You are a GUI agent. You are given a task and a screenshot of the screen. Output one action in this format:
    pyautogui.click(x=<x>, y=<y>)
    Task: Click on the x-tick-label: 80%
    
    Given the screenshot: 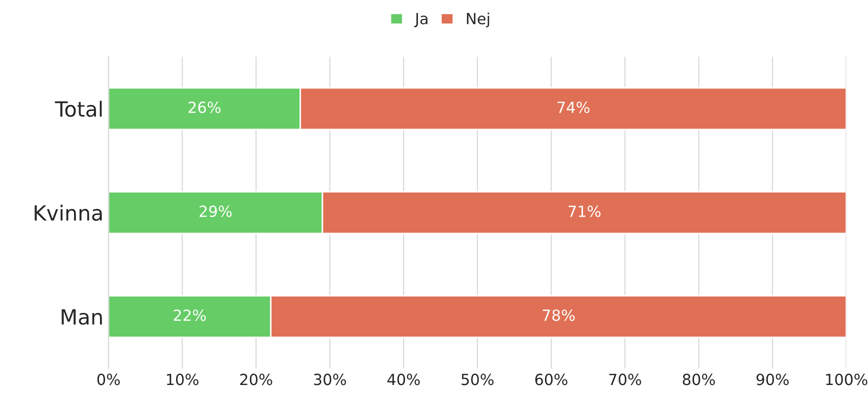 What is the action you would take?
    pyautogui.click(x=698, y=380)
    